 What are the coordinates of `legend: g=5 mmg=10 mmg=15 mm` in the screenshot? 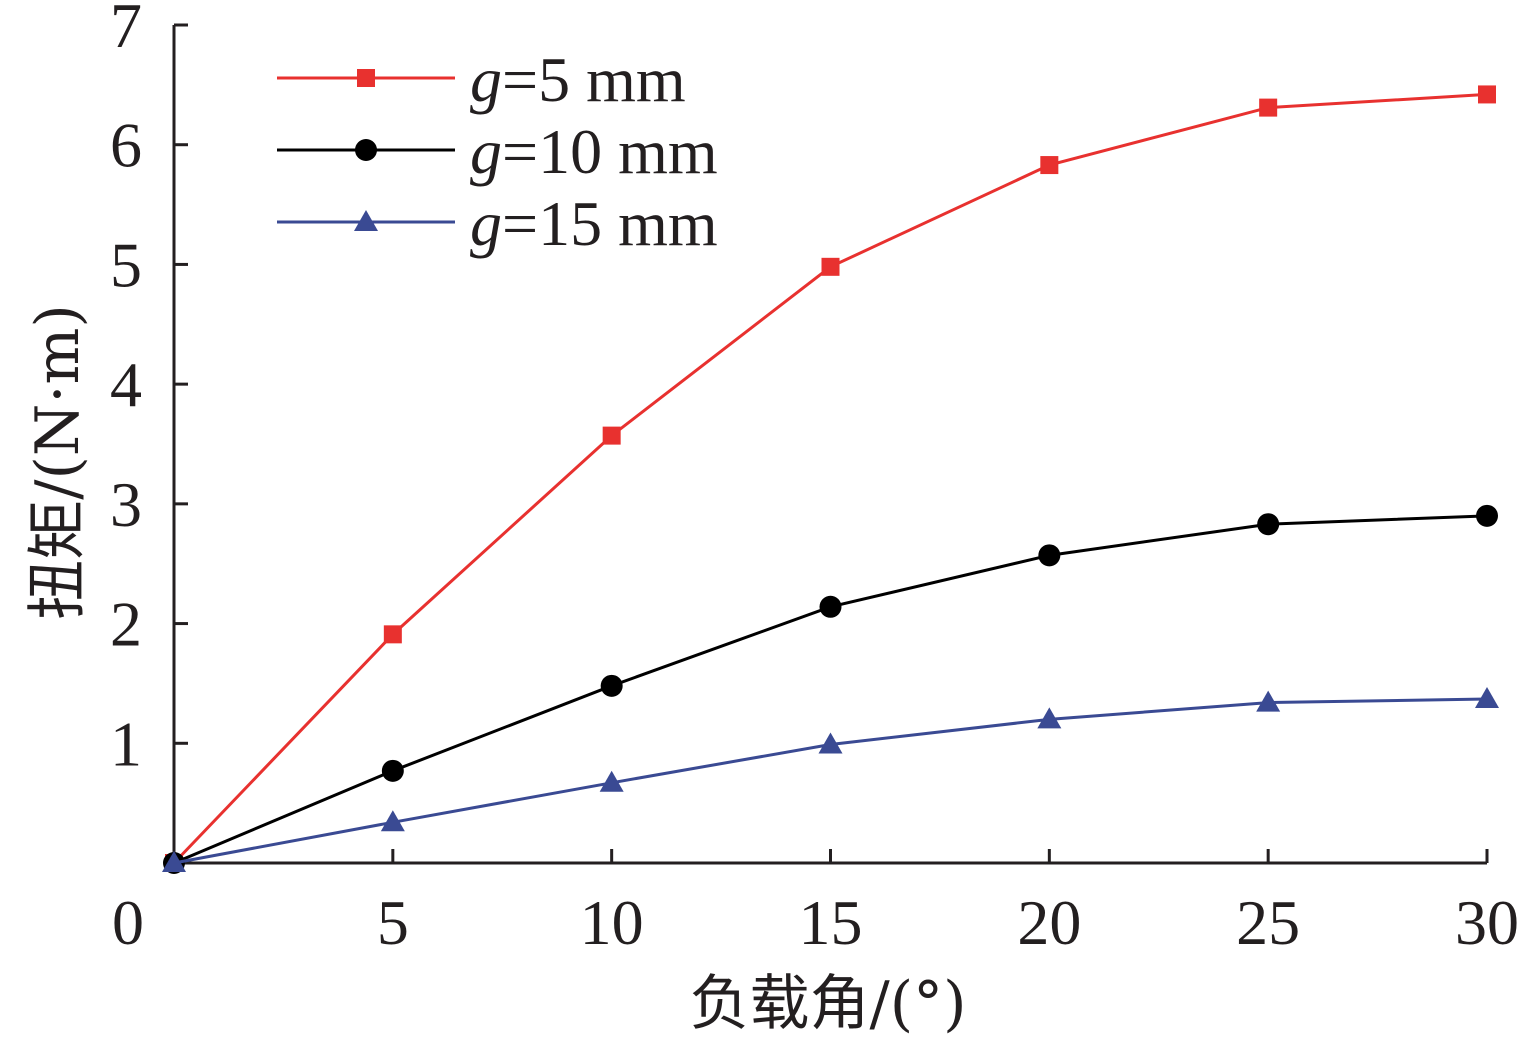 It's located at (497, 151).